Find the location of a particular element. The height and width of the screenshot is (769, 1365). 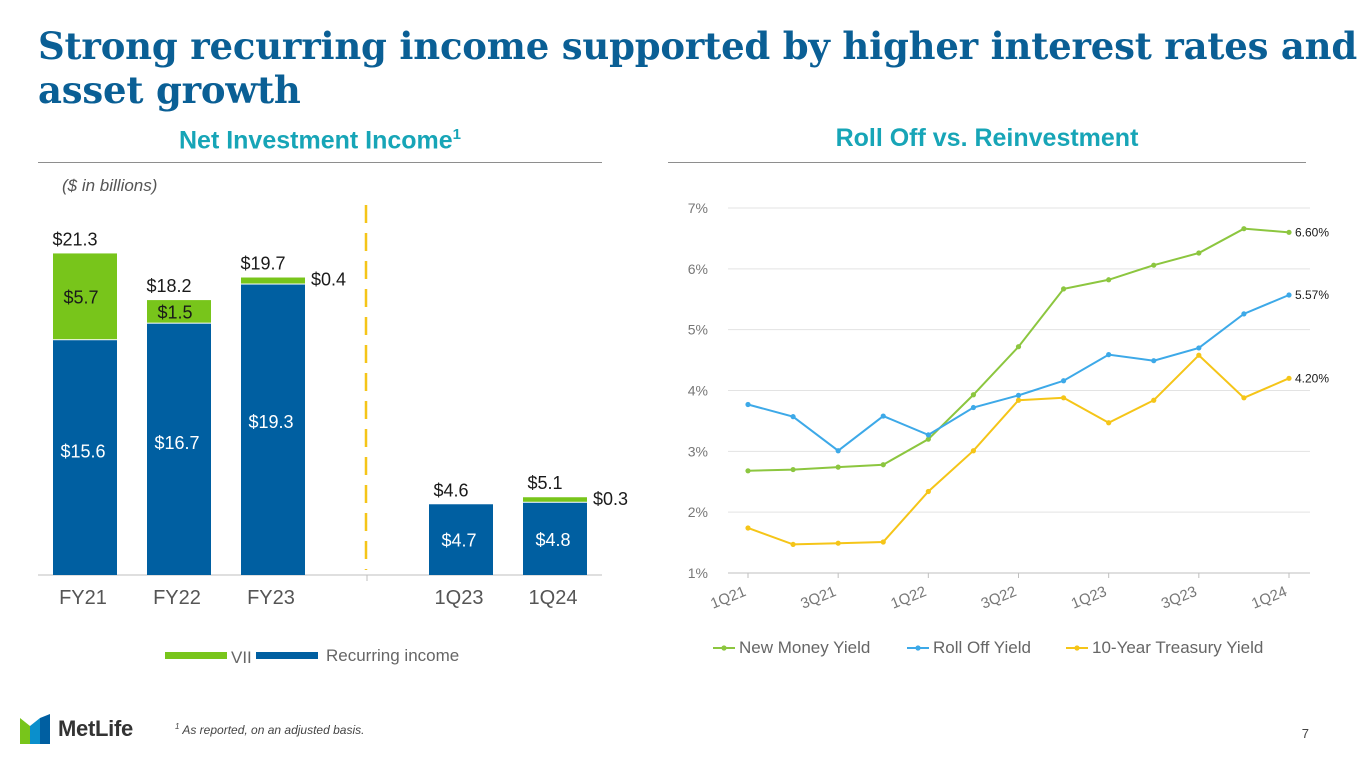

y-tick-3%: 3% is located at coordinates (698, 451).